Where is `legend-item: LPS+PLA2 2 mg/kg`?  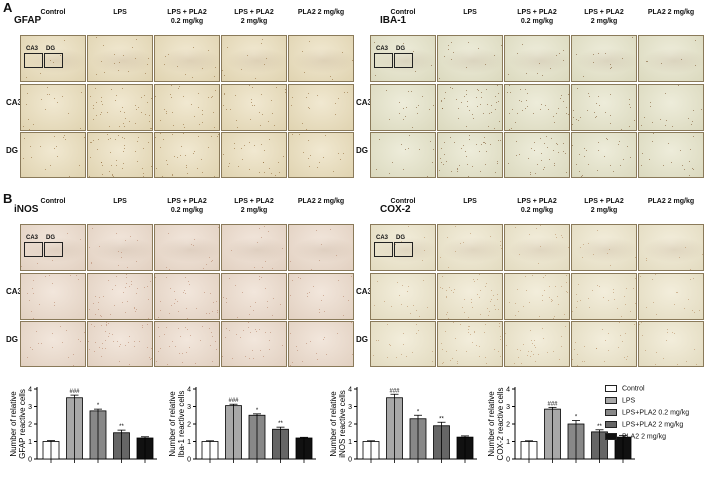 legend-item: LPS+PLA2 2 mg/kg is located at coordinates (644, 426).